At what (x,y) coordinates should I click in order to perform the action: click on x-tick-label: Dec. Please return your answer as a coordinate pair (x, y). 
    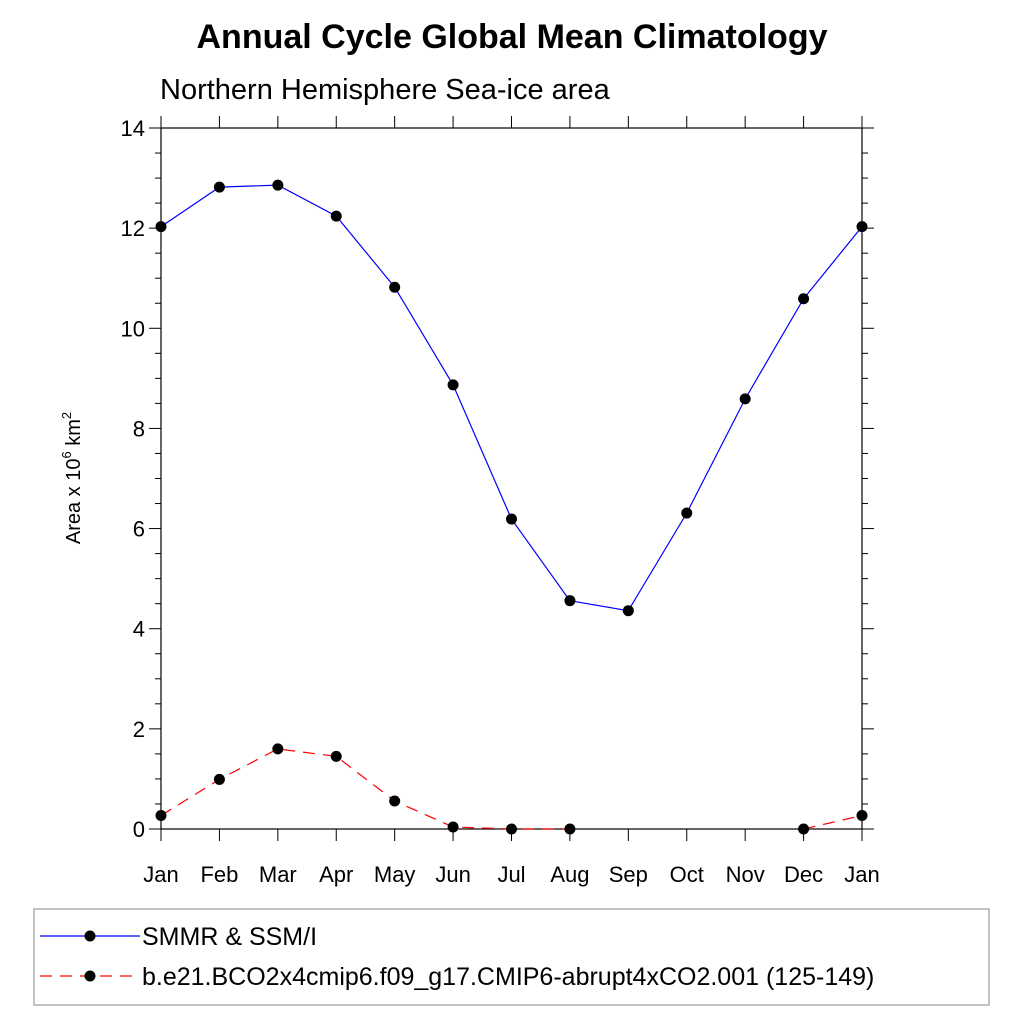
    Looking at the image, I should click on (803, 874).